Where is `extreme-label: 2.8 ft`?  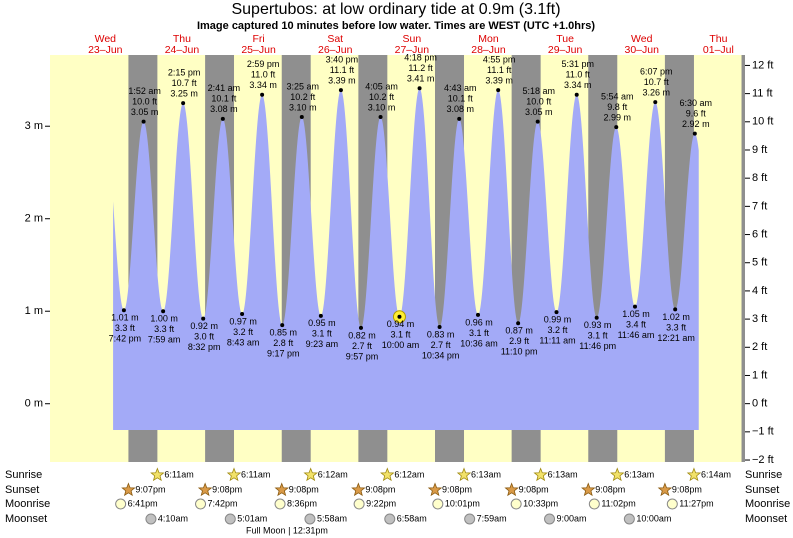
extreme-label: 2.8 ft is located at coordinates (283, 343).